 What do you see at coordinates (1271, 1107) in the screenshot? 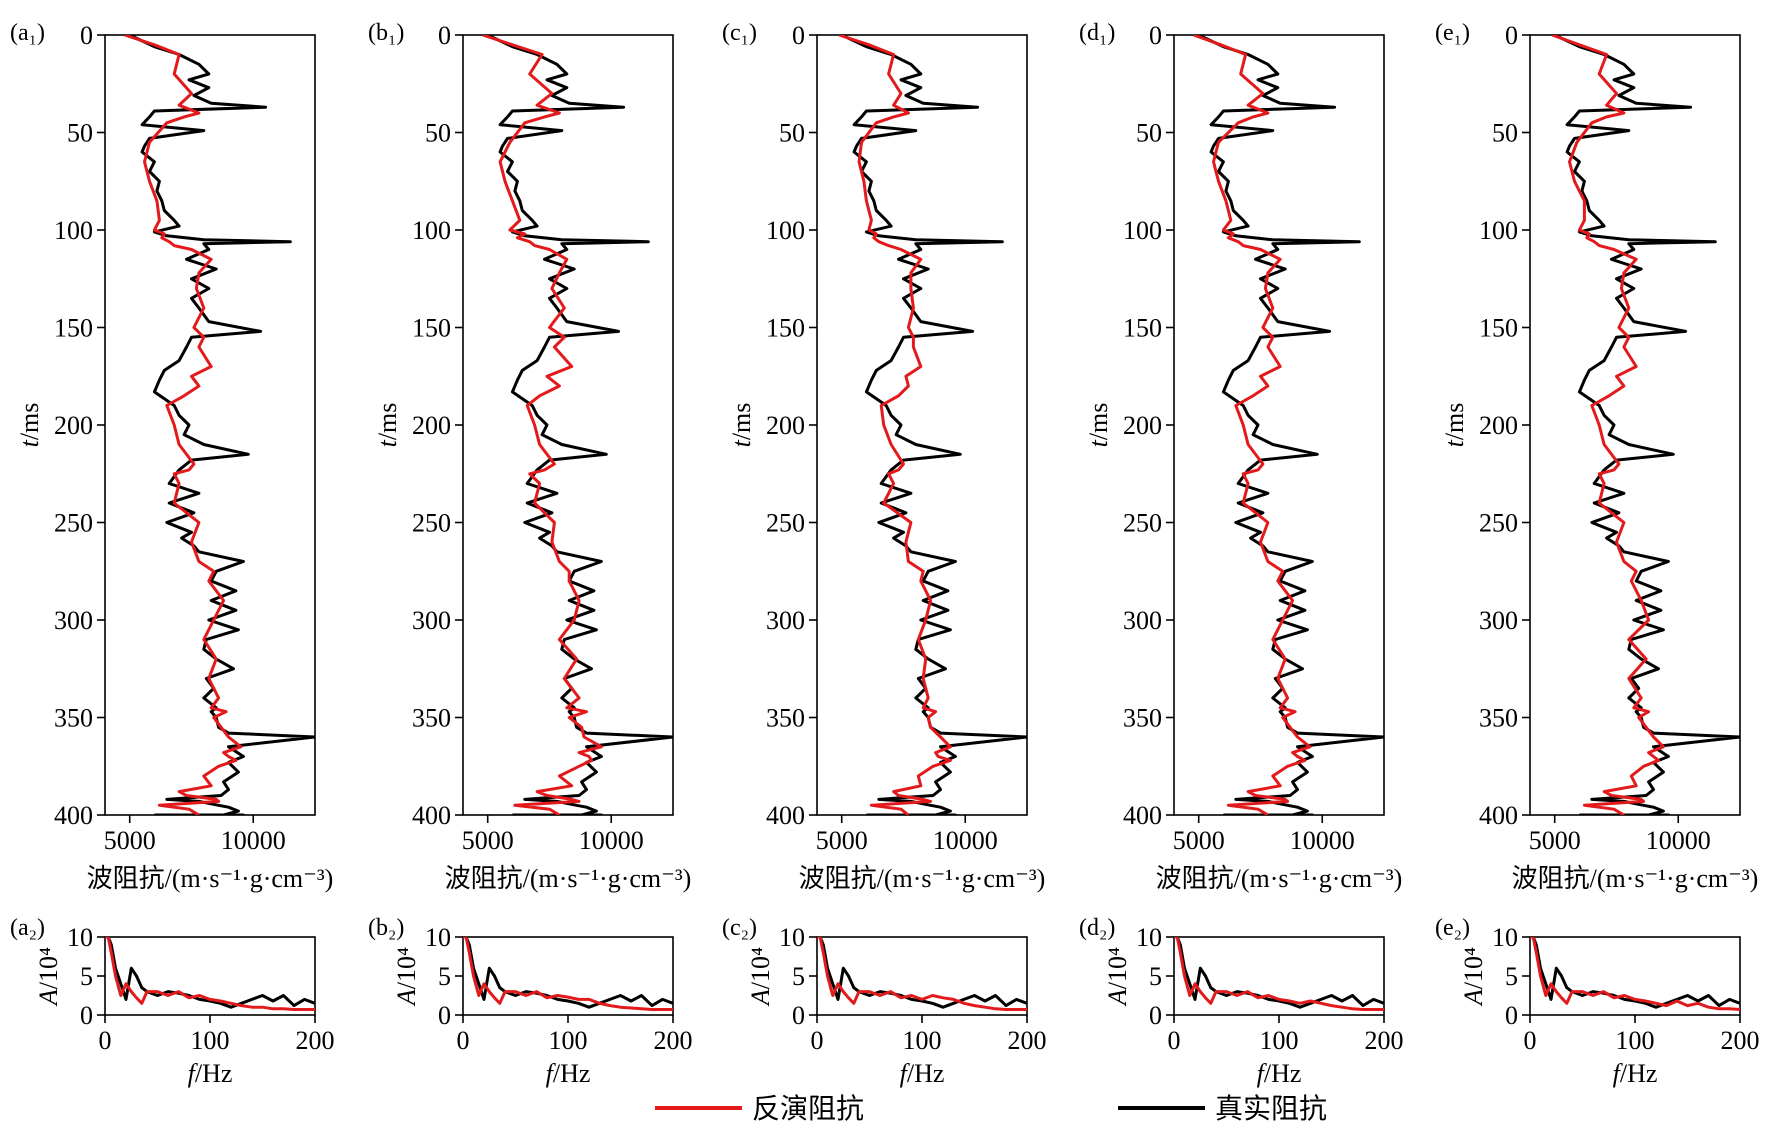
I see `legend-label-true: 真实阻抗` at bounding box center [1271, 1107].